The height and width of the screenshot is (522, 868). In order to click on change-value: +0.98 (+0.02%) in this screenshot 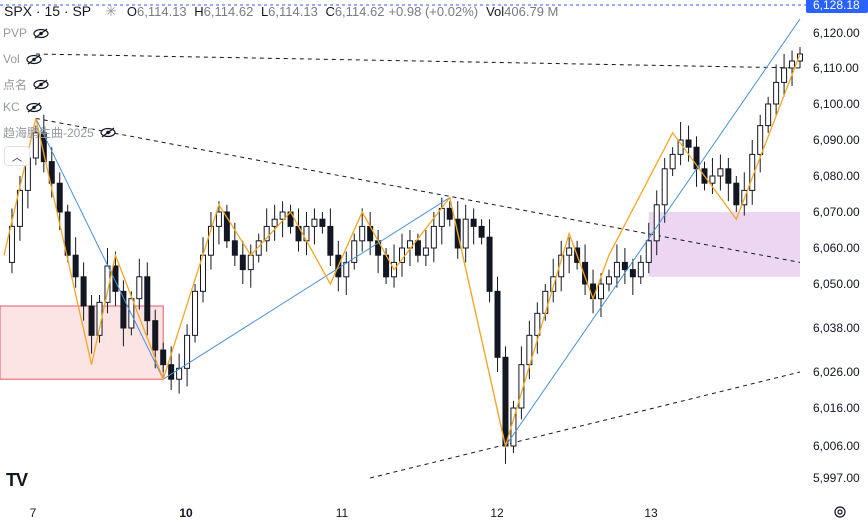, I will do `click(433, 11)`.